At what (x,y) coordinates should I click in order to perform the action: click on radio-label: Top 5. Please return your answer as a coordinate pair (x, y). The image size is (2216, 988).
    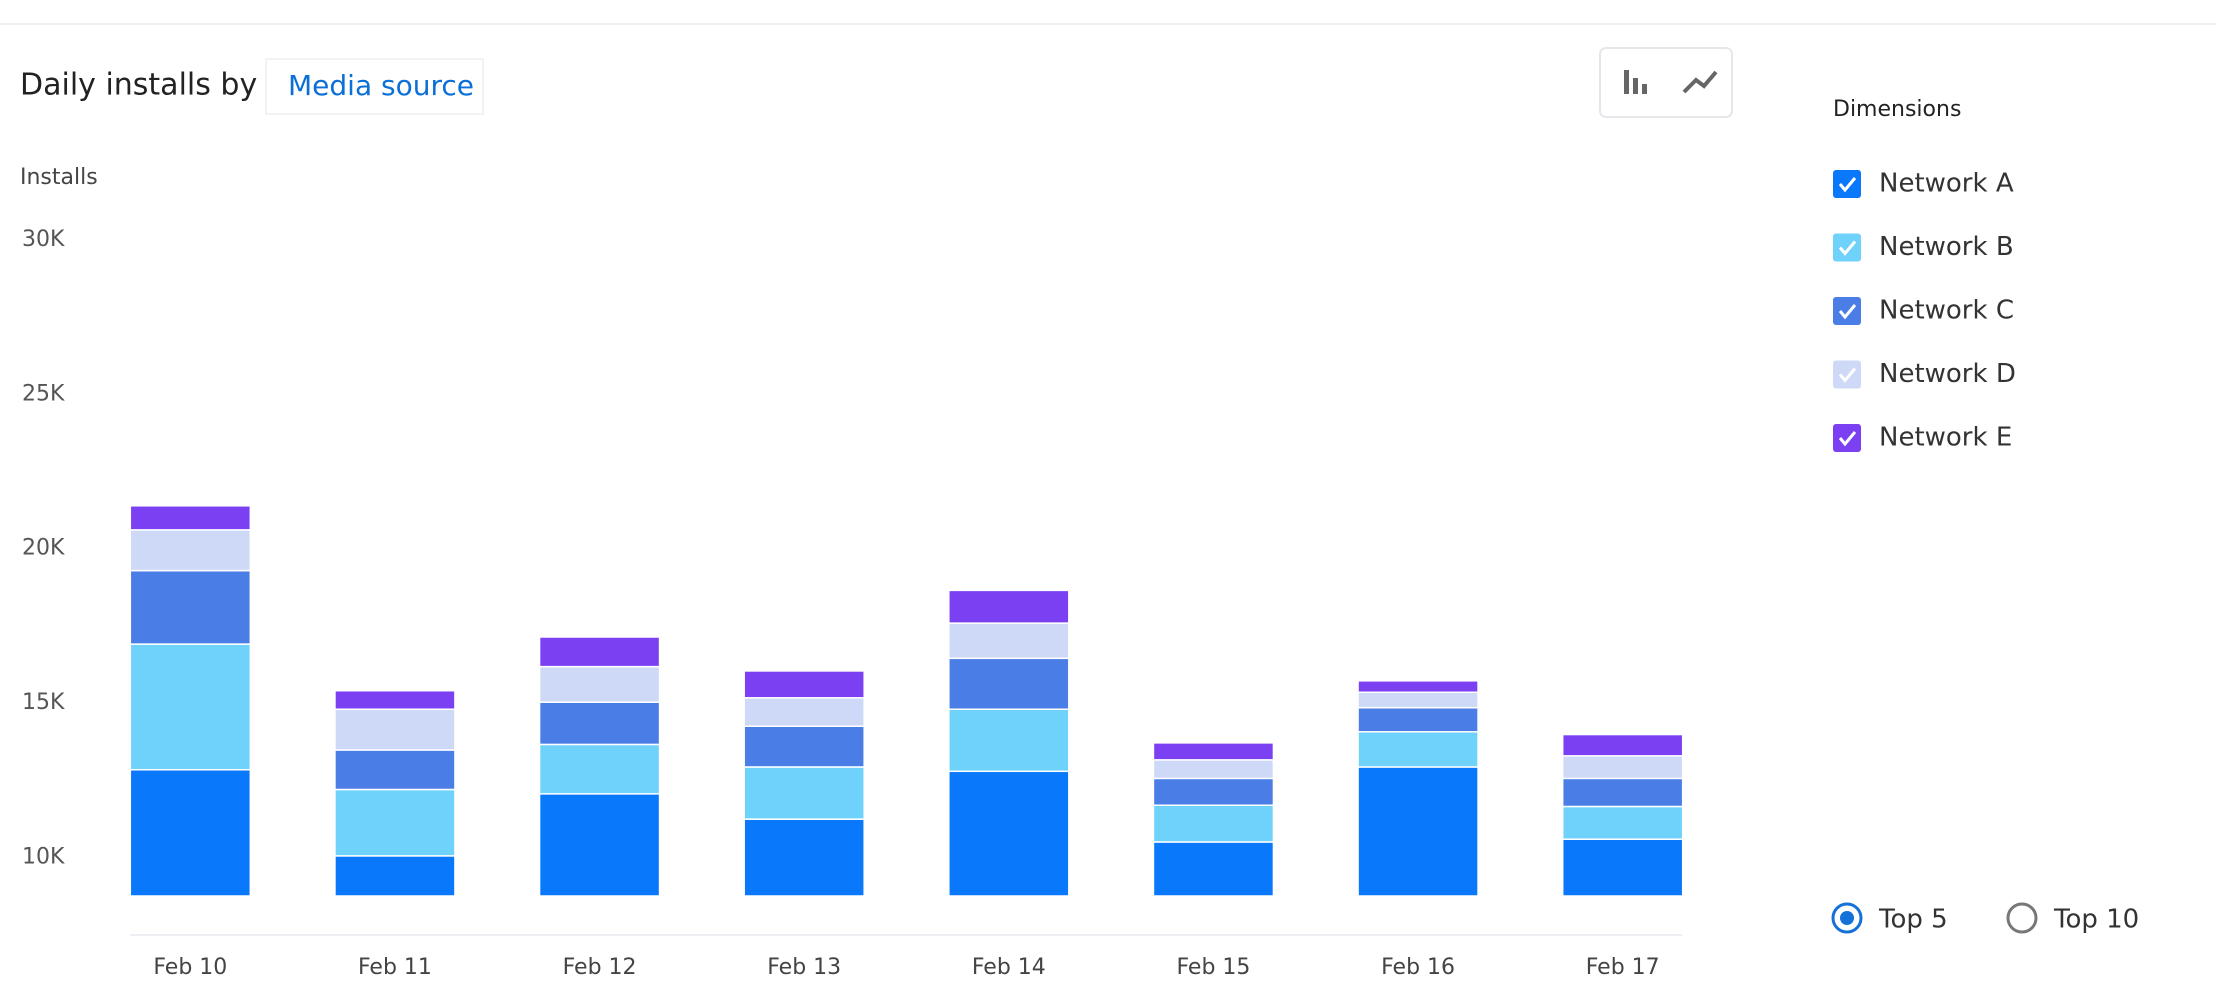
    Looking at the image, I should click on (1913, 920).